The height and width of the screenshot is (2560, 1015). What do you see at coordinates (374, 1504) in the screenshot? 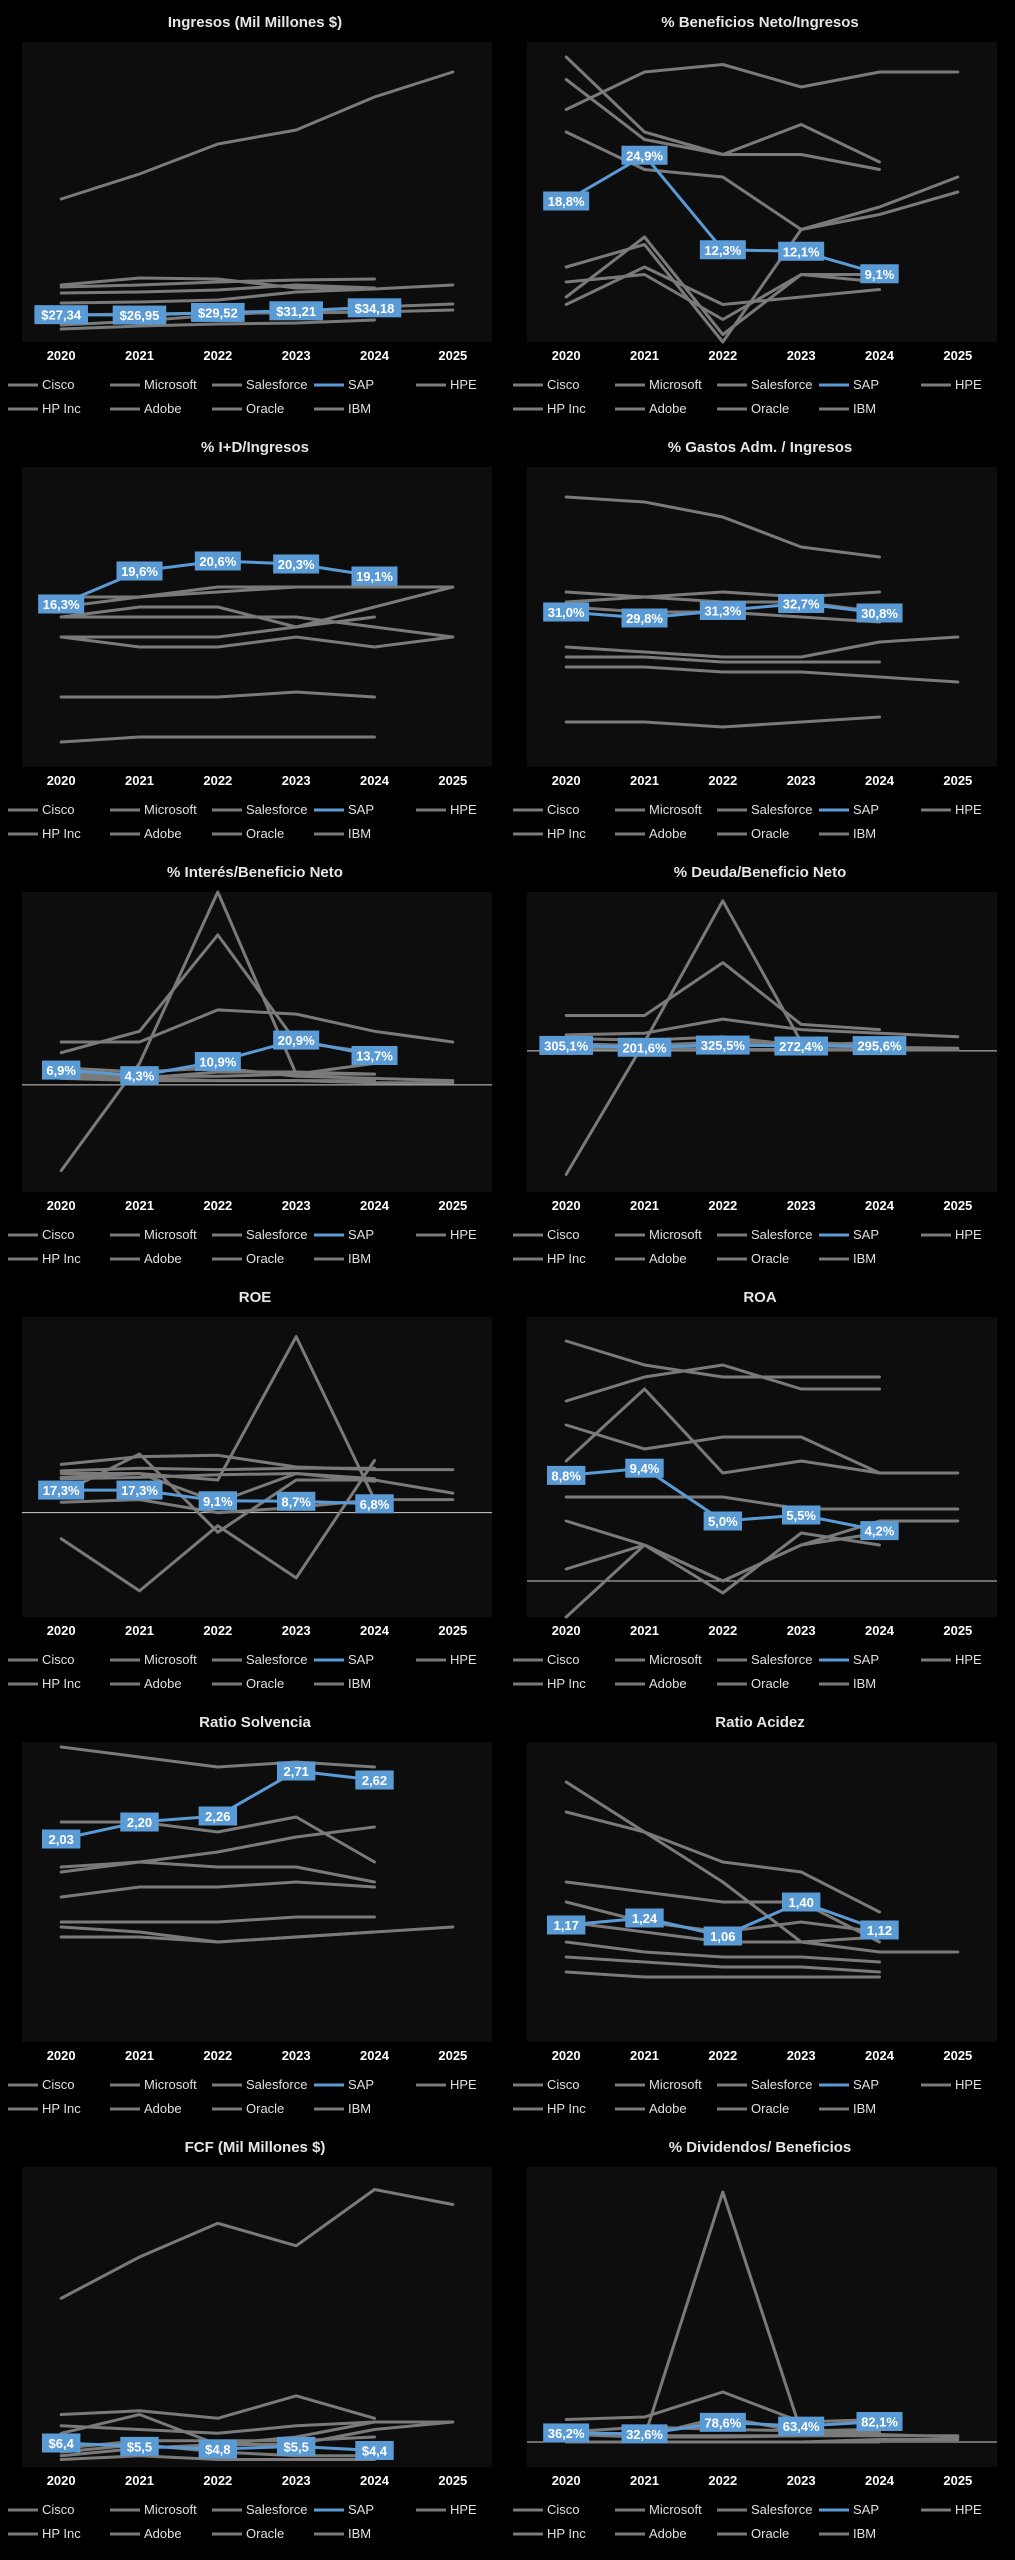
I see `data-label: 6,8%` at bounding box center [374, 1504].